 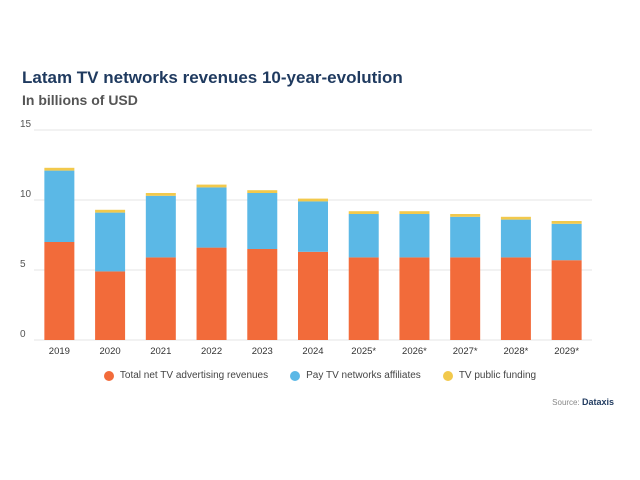 What do you see at coordinates (262, 351) in the screenshot?
I see `x-tick-label: 2023` at bounding box center [262, 351].